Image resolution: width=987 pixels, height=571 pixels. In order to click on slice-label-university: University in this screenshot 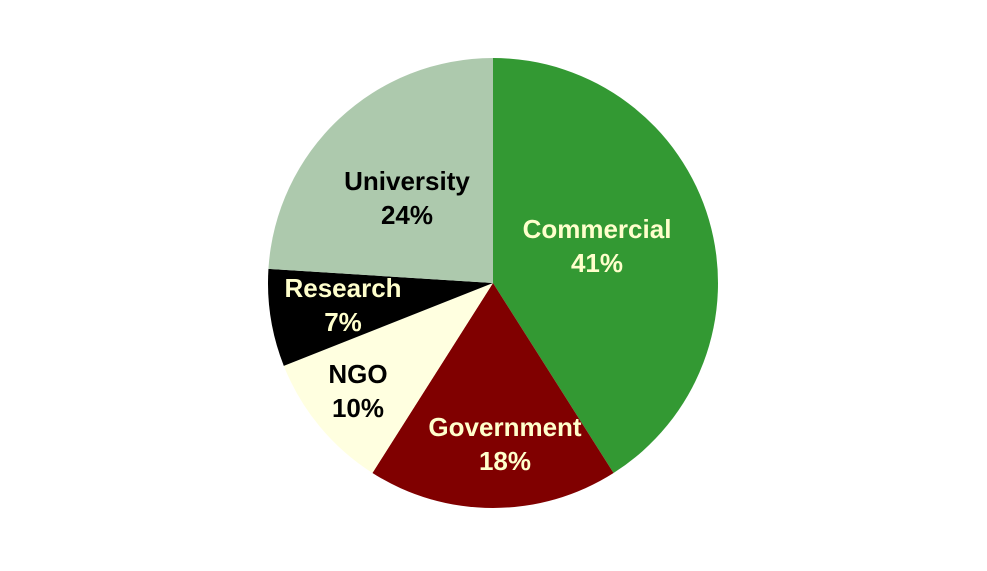, I will do `click(407, 181)`.